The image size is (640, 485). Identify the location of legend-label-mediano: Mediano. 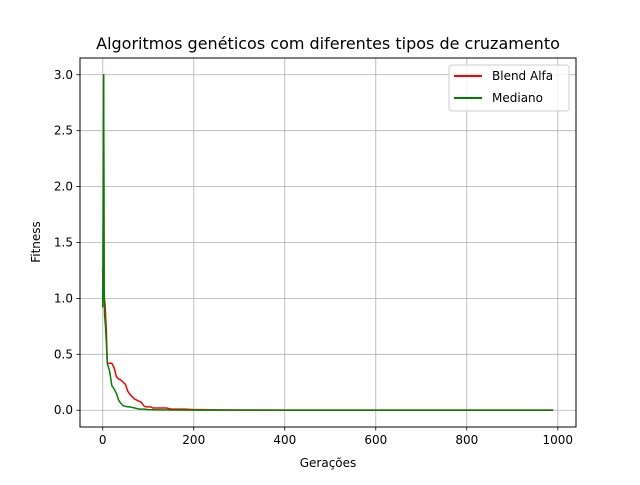
(517, 98).